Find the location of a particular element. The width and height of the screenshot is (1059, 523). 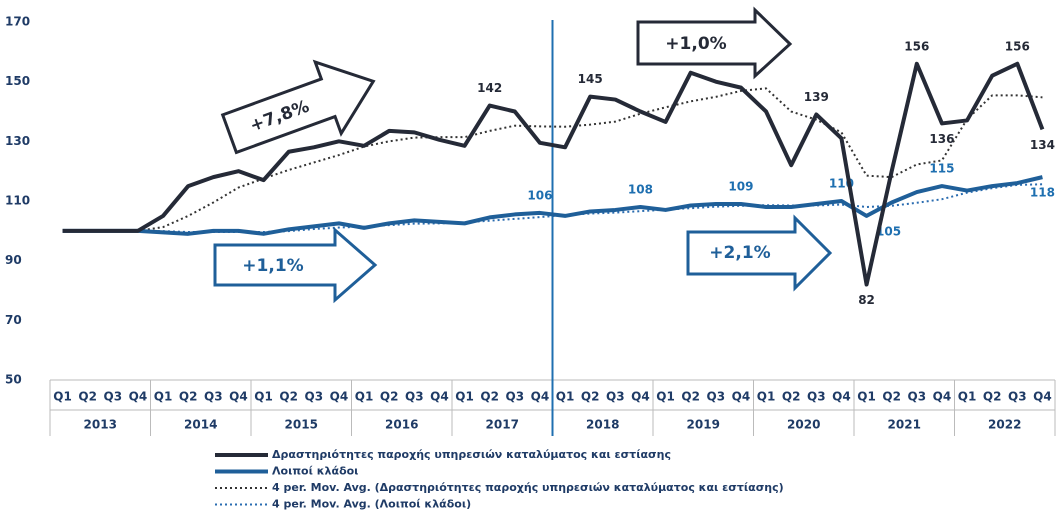

y-tick-label: 90 is located at coordinates (13, 260).